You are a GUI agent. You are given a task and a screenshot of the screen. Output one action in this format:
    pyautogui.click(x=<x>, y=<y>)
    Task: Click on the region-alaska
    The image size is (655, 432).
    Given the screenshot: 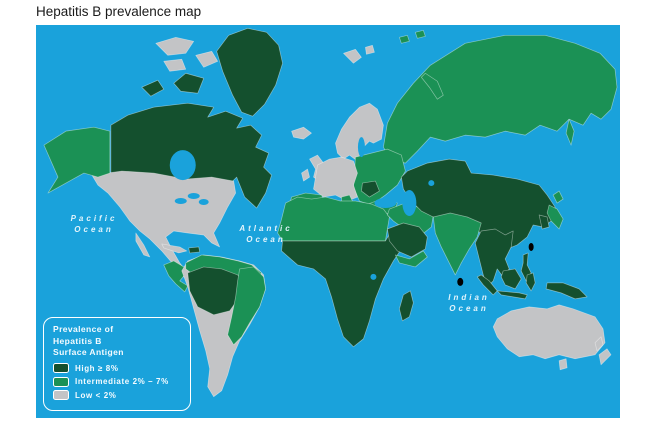 What is the action you would take?
    pyautogui.click(x=77, y=160)
    